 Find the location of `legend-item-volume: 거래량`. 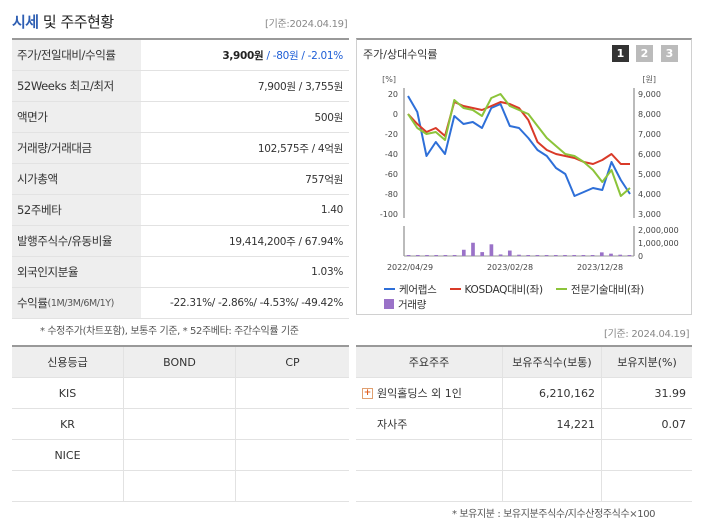

legend-item-volume: 거래량 is located at coordinates (405, 304).